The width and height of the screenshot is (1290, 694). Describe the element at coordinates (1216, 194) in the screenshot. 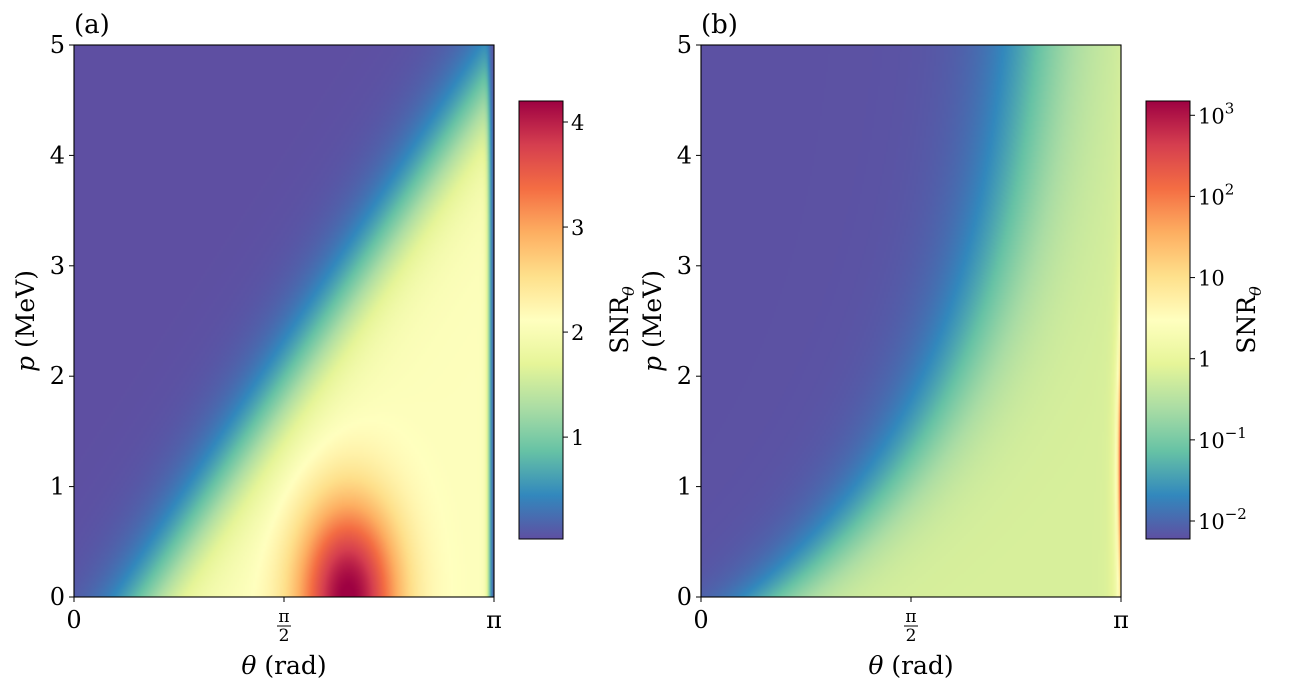

I see `colorbar-tick-label: 10²` at that location.